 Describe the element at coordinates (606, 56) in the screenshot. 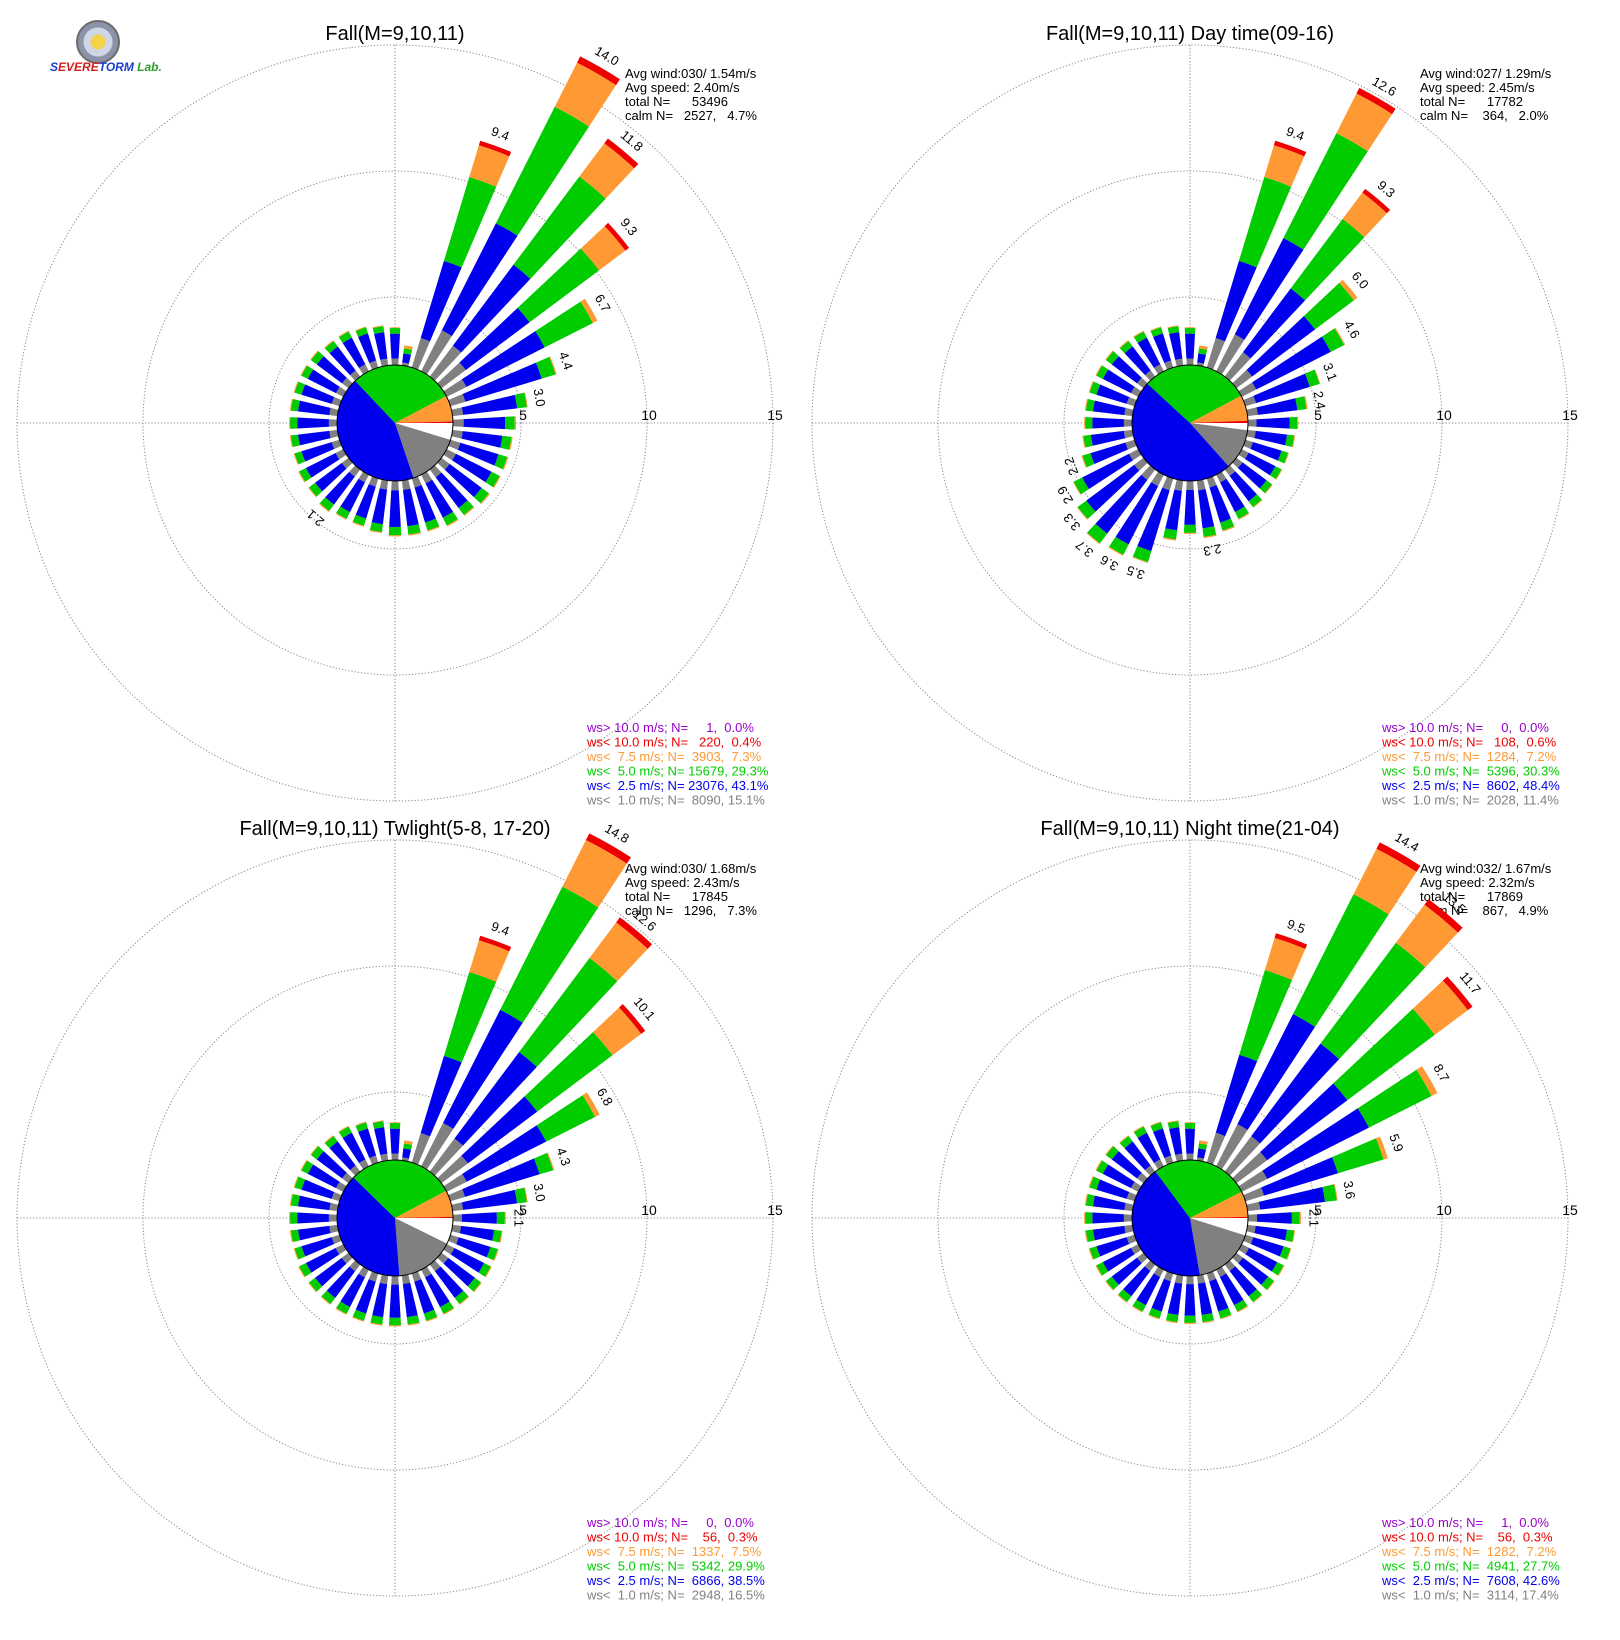

I see `petal-label: 14.0` at that location.